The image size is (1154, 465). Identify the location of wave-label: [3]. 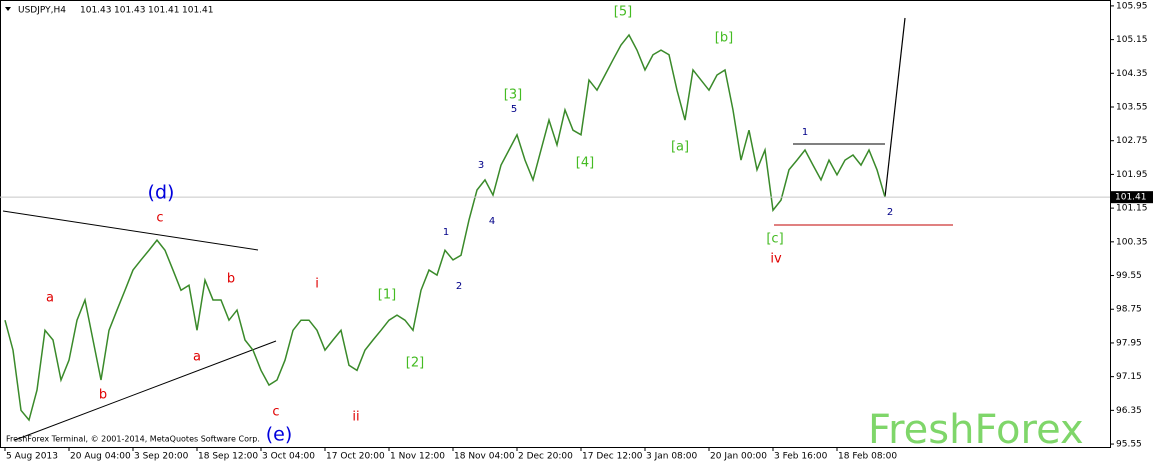
(513, 95).